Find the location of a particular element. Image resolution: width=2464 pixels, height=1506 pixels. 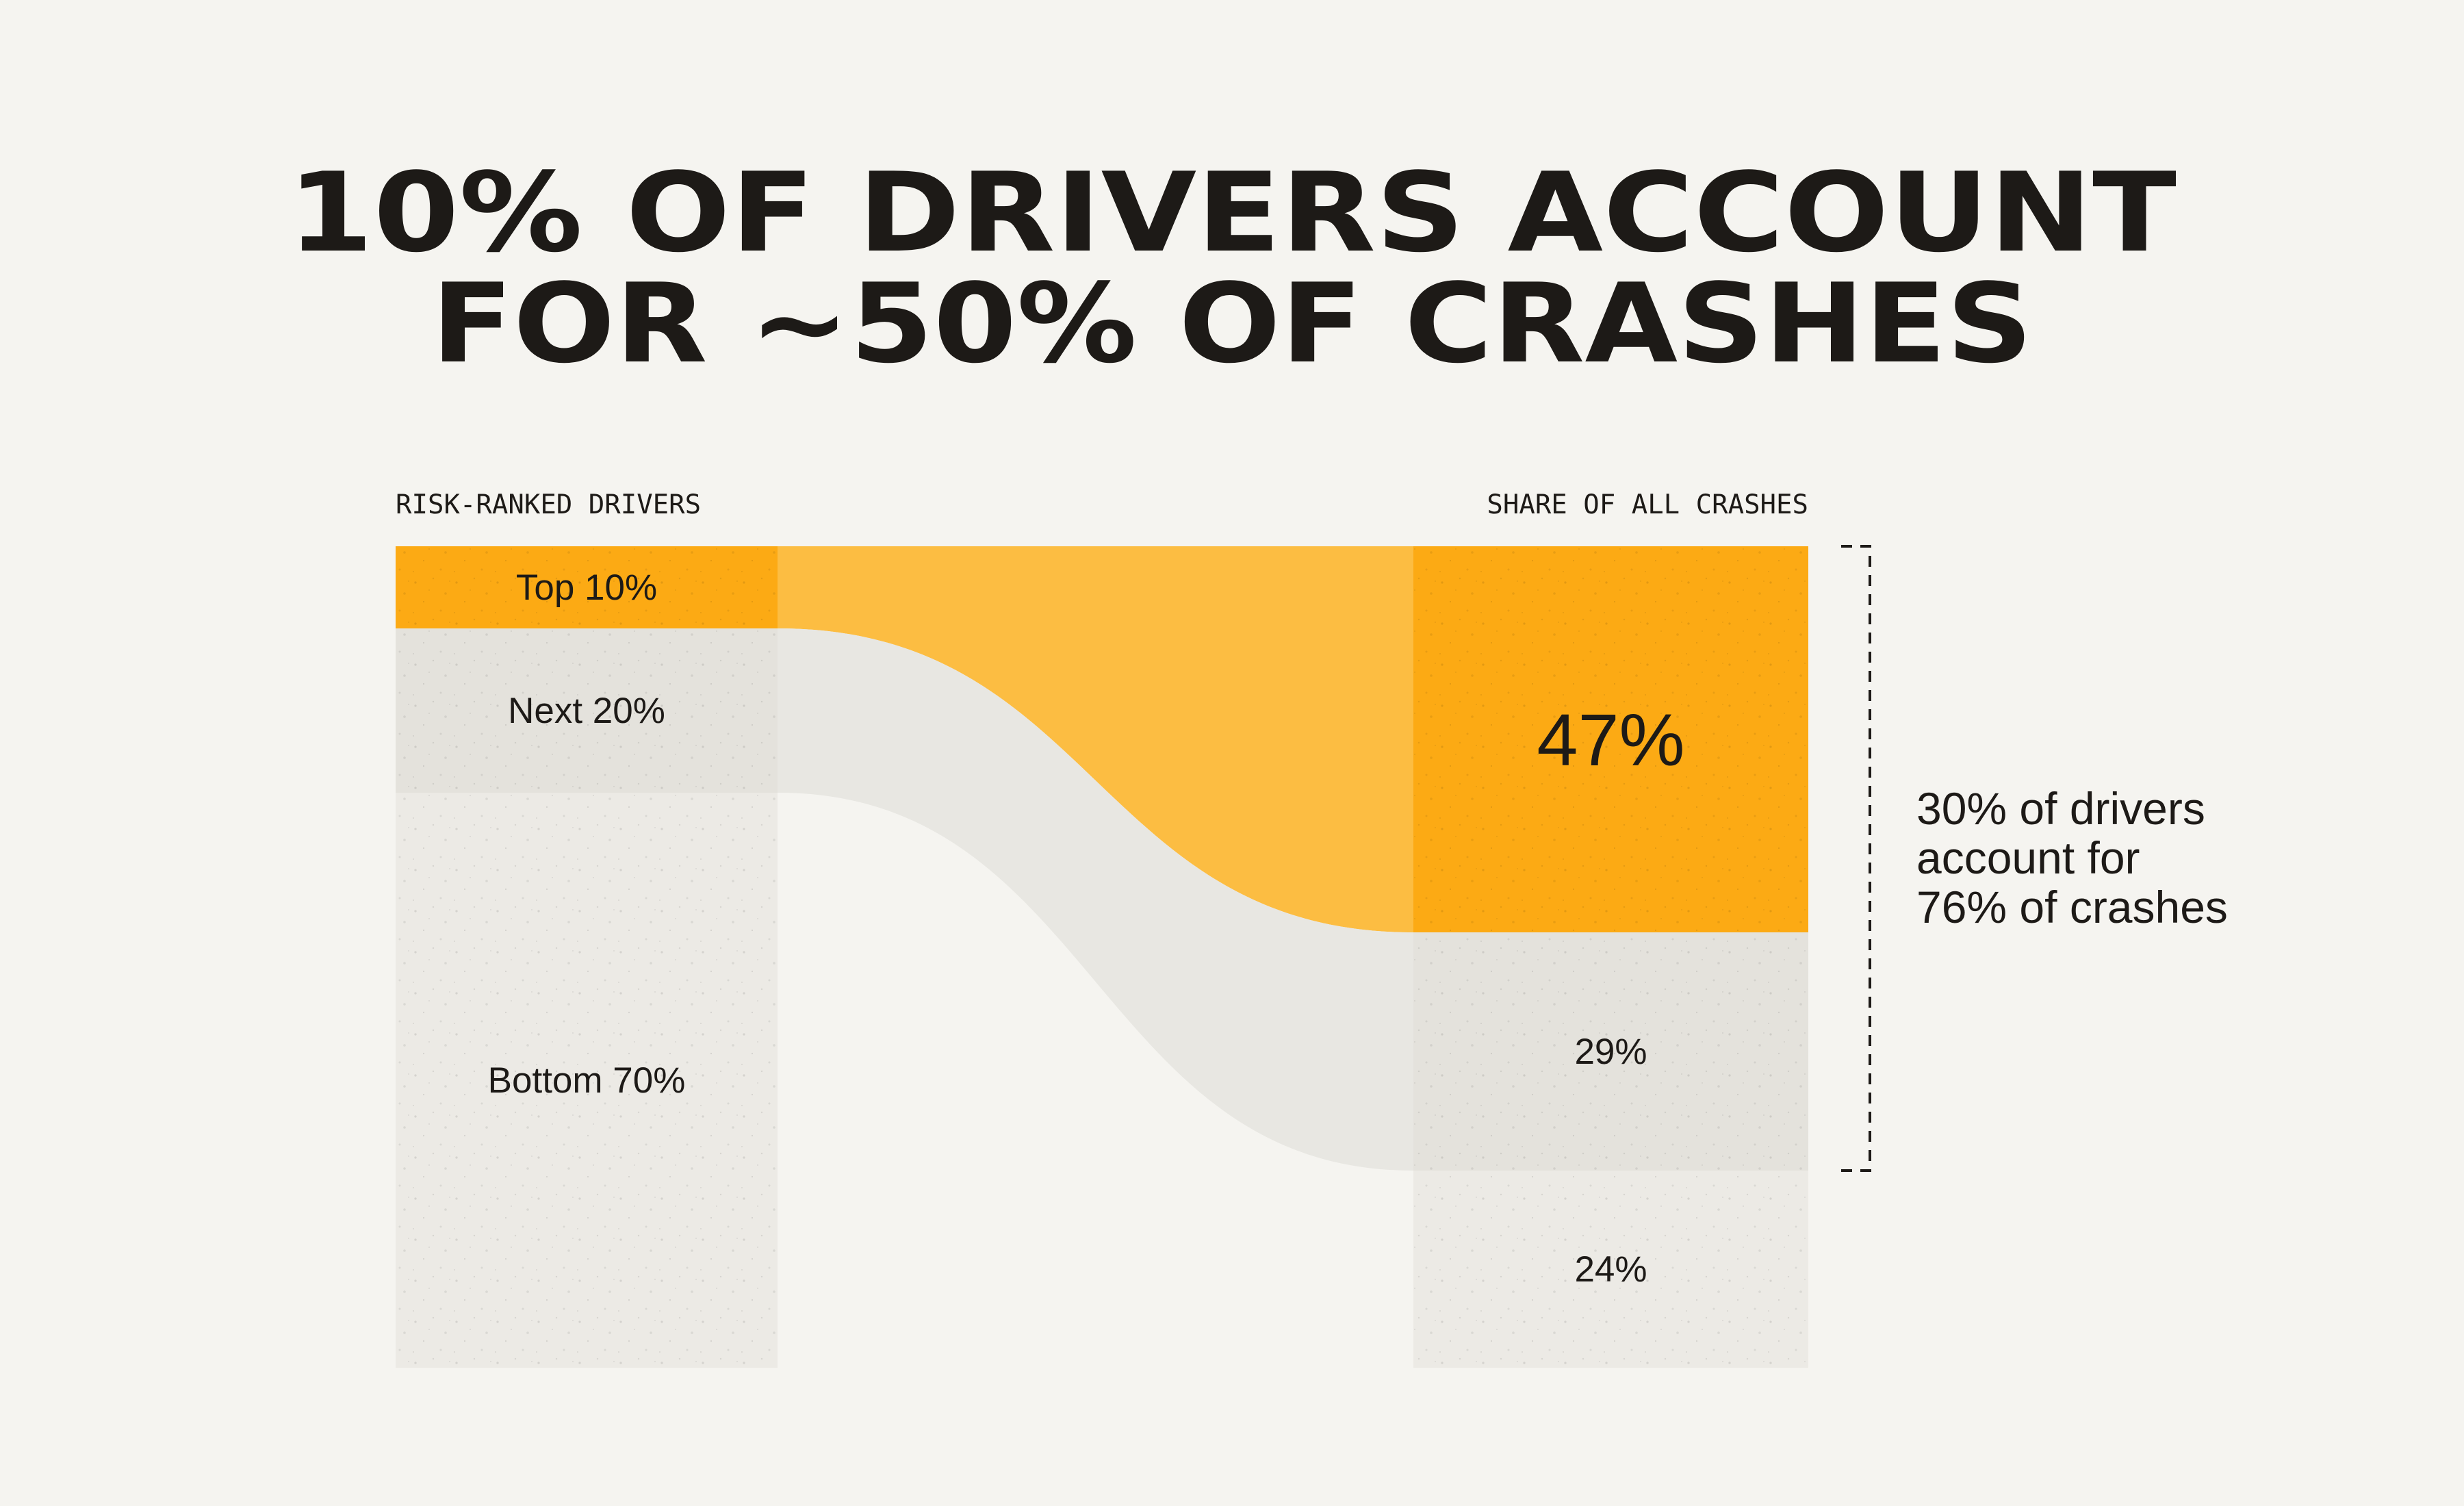

annotation-line-2: 76% of crashes is located at coordinates (2072, 907).